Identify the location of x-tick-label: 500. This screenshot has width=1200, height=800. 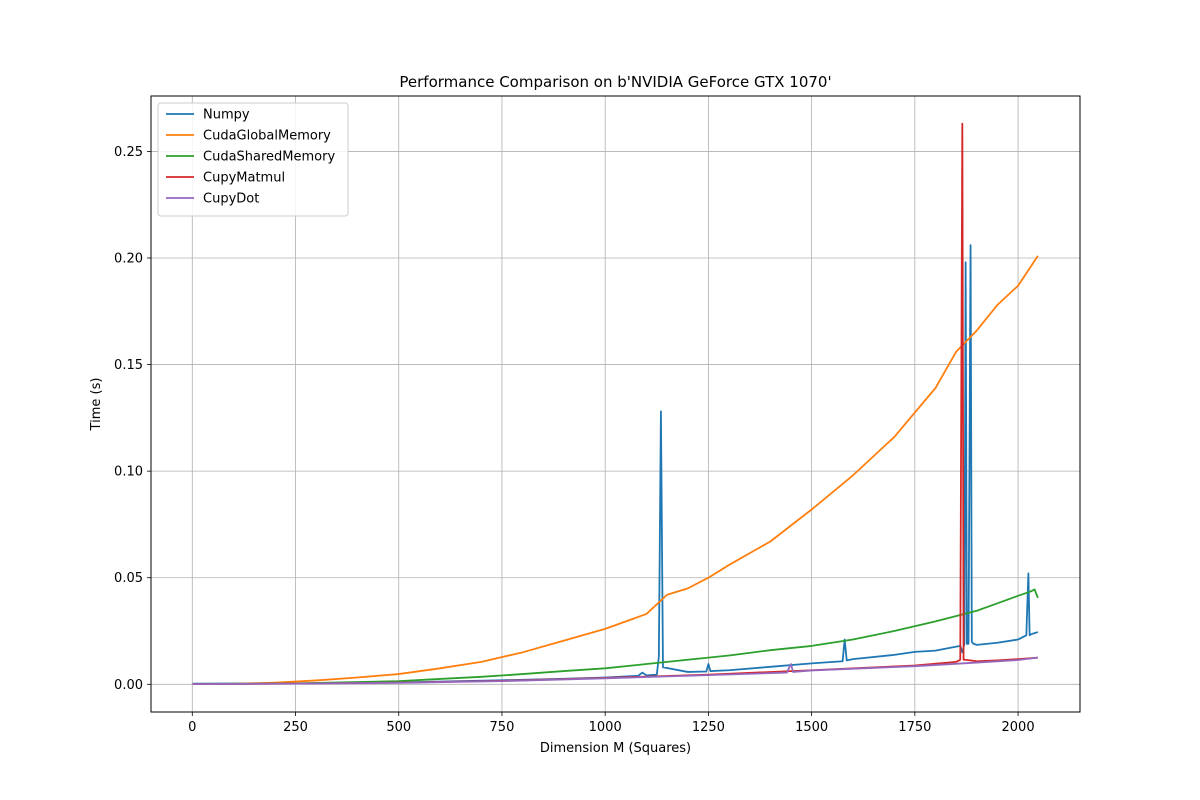
(398, 727).